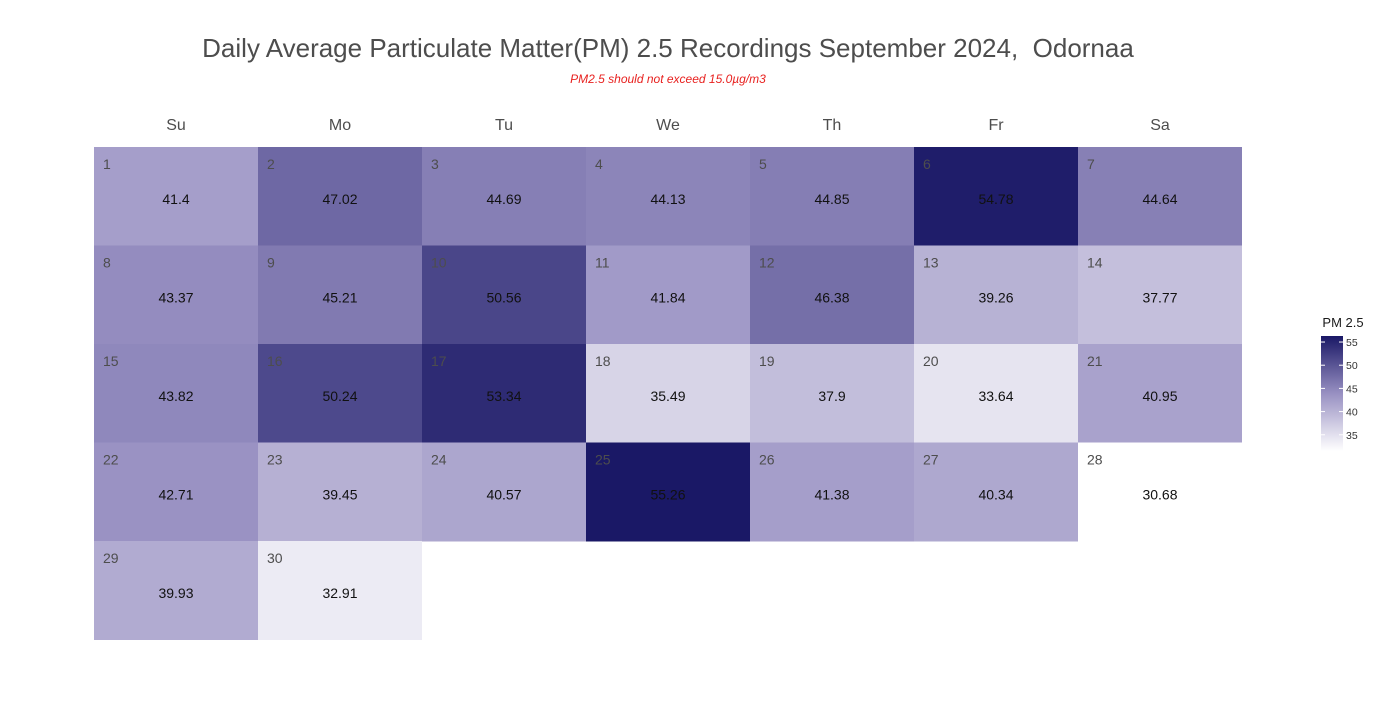 Image resolution: width=1393 pixels, height=713 pixels. I want to click on cell-value-label: 50.56, so click(503, 298).